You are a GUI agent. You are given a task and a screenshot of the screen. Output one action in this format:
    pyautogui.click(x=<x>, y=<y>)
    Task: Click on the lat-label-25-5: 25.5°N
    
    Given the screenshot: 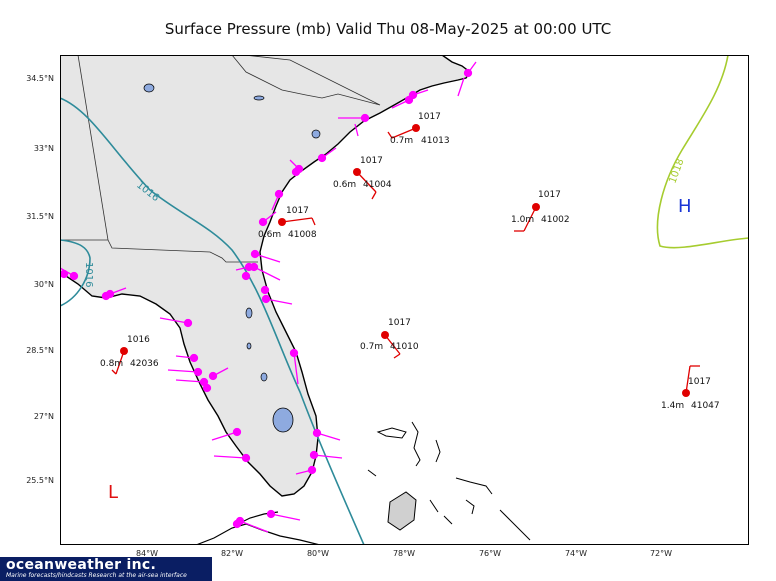 What is the action you would take?
    pyautogui.click(x=40, y=480)
    